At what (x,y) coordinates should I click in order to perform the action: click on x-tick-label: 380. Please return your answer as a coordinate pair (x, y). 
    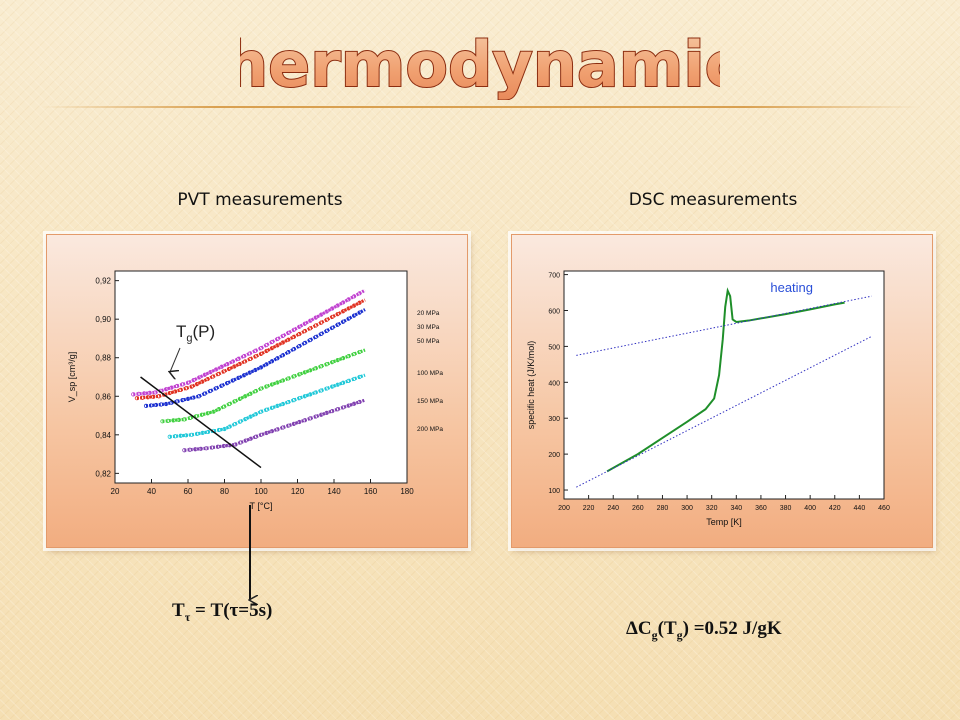
    Looking at the image, I should click on (786, 508).